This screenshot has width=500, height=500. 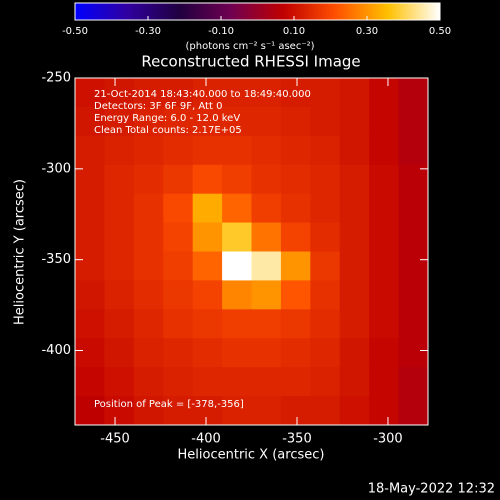 I want to click on colorbar-tick-label: -0.10, so click(x=221, y=31).